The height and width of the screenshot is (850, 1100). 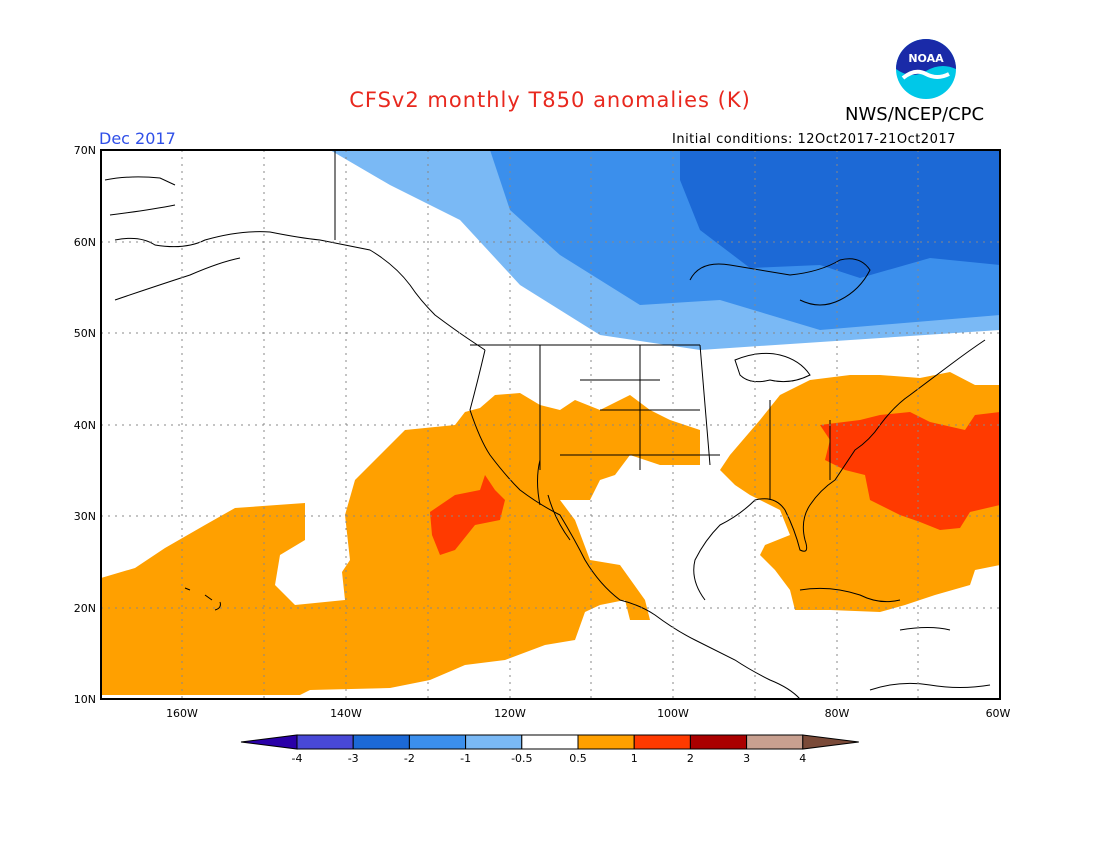 I want to click on lon-label: 160W, so click(x=182, y=713).